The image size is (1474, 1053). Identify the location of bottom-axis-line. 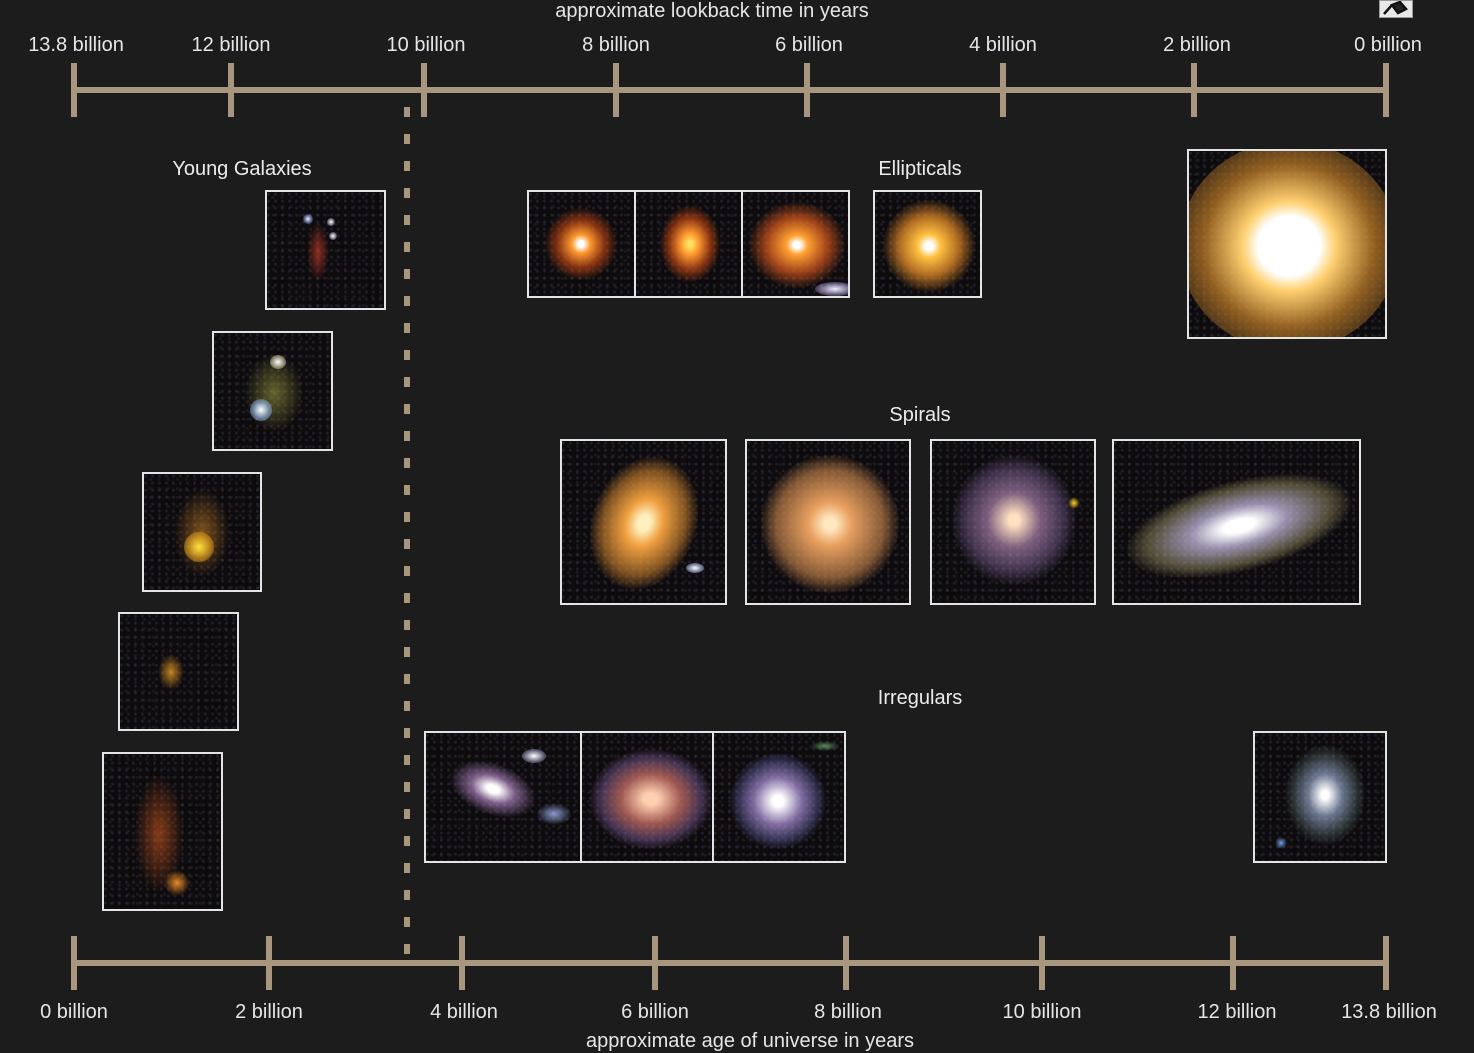
(730, 963).